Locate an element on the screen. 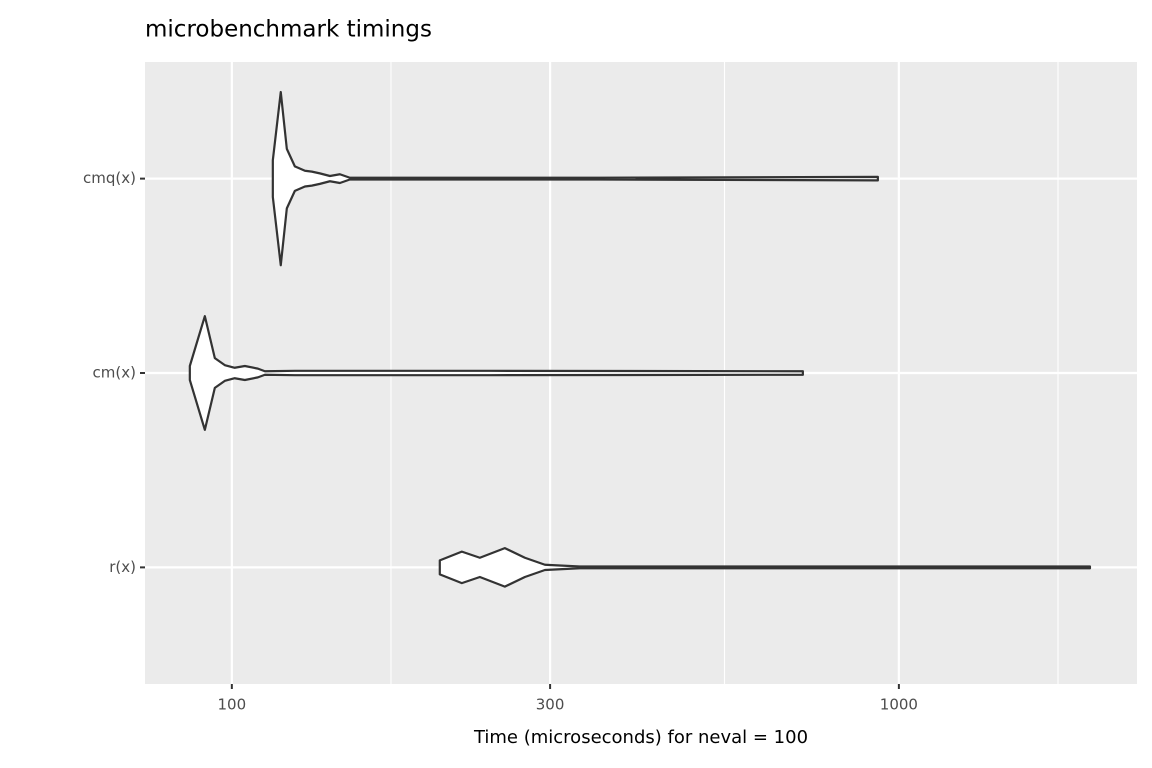  x-tick-label: 300 is located at coordinates (550, 705).